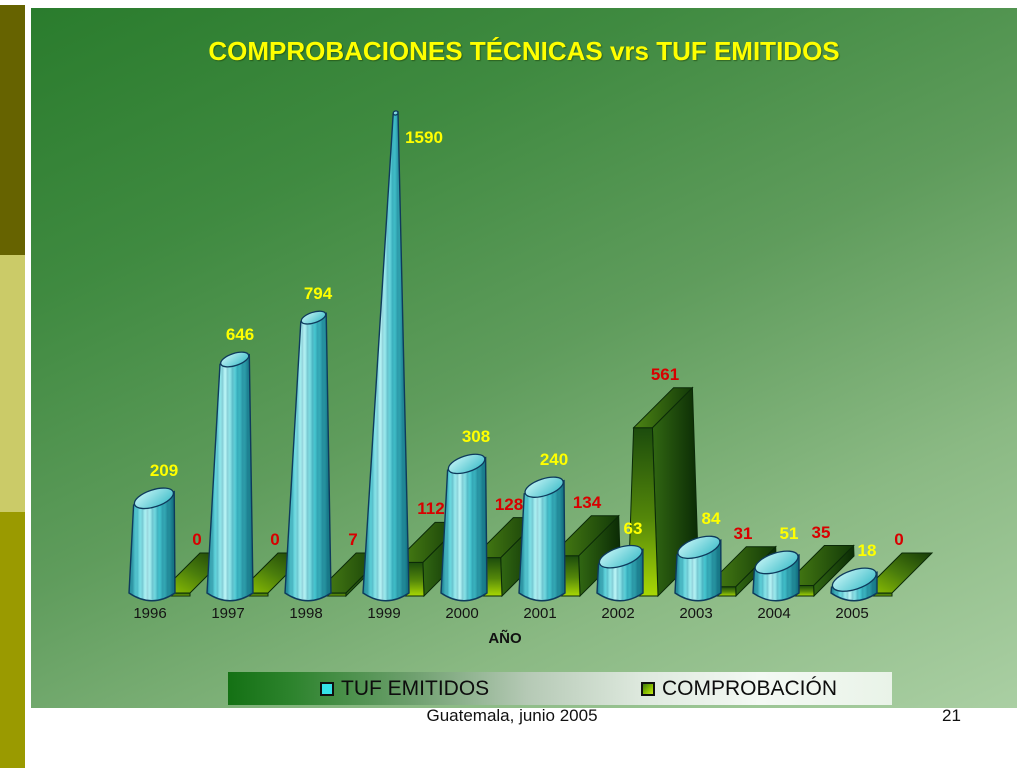  What do you see at coordinates (743, 533) in the screenshot?
I see `comprobacion-value-label: 31` at bounding box center [743, 533].